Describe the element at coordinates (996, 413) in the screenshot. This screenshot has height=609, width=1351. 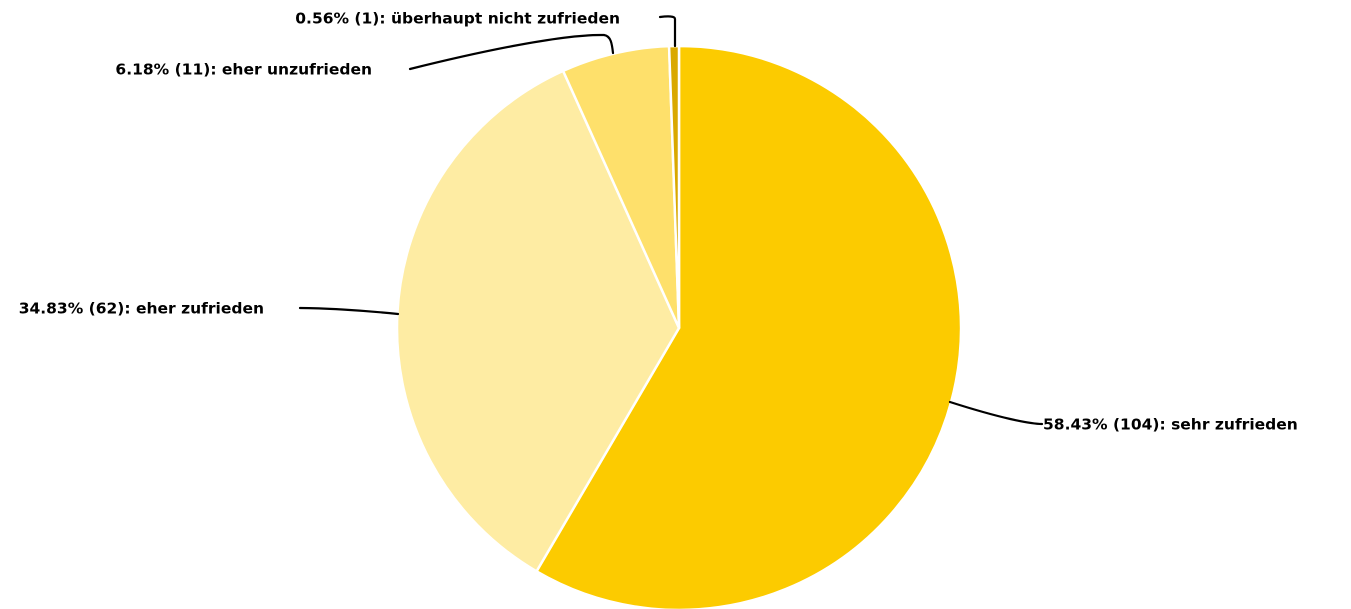
I see `leader-line-sehr-zufrieden` at that location.